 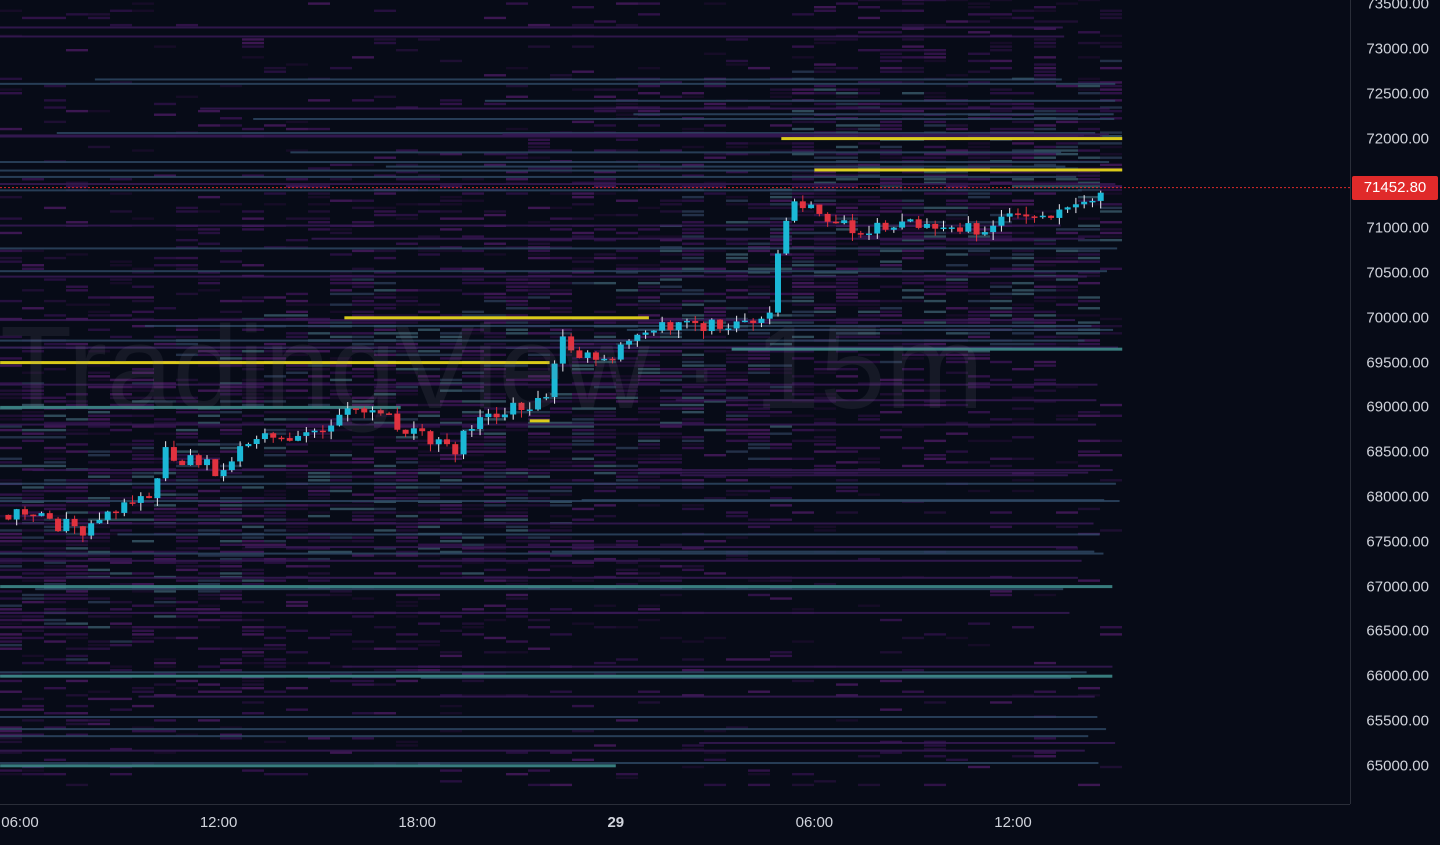 I want to click on time-axis: 06:00 12:00 18:00 29 06:00 12:00, so click(x=675, y=824).